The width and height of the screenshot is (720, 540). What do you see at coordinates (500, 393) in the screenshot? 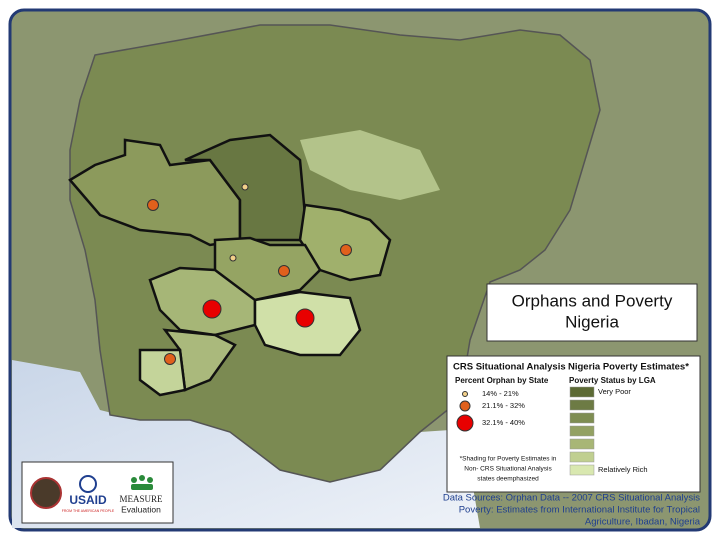
I see `legend-item: 14% - 21%` at bounding box center [500, 393].